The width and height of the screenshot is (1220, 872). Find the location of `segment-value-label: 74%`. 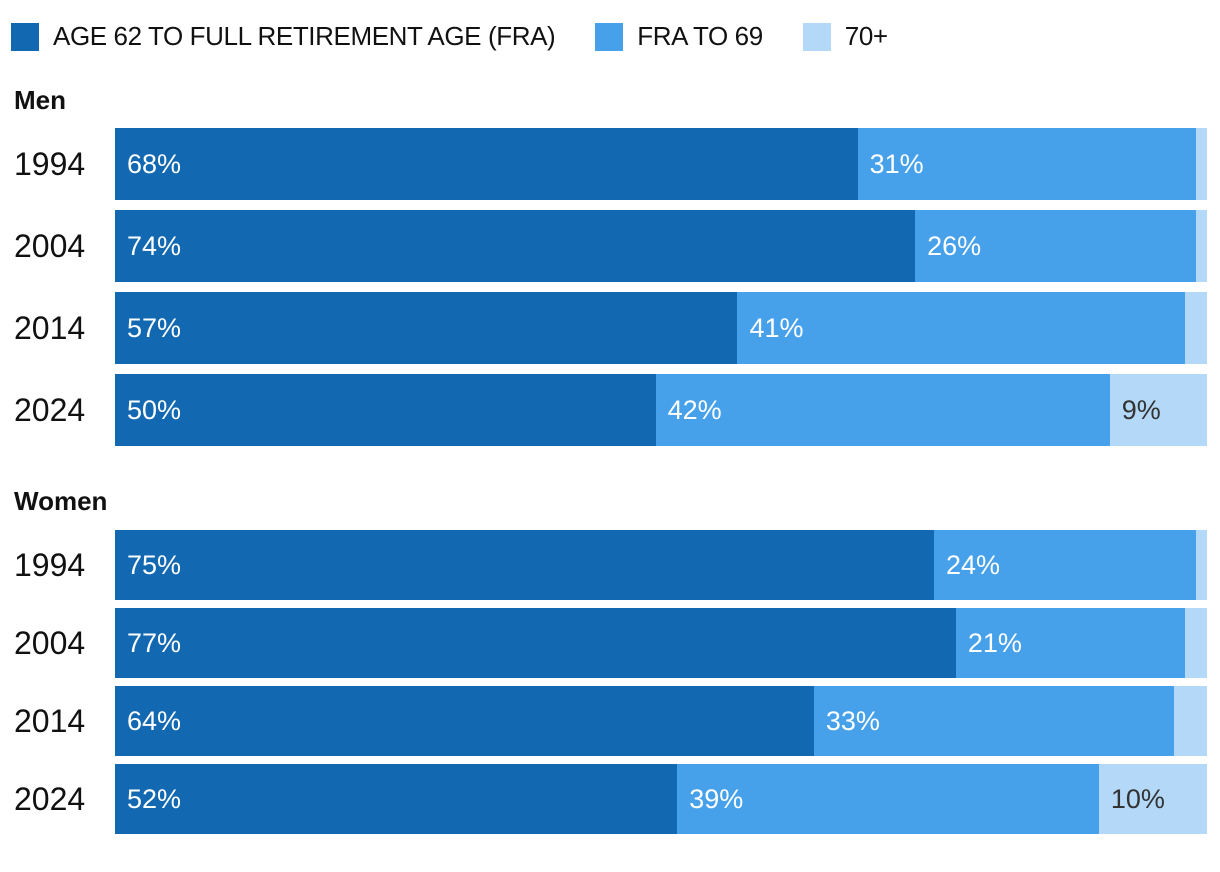

segment-value-label: 74% is located at coordinates (154, 245).